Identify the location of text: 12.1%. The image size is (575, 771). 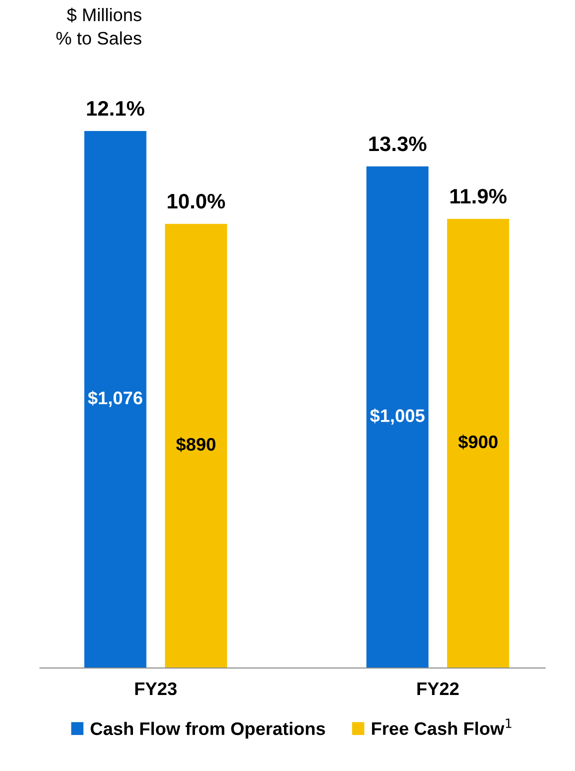
(115, 108).